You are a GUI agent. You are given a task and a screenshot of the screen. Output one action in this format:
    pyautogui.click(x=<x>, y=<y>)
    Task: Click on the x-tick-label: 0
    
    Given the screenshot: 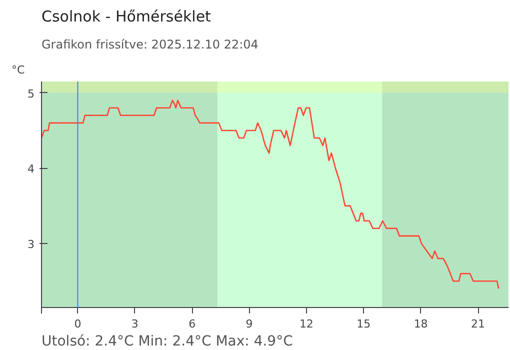 What is the action you would take?
    pyautogui.click(x=78, y=324)
    